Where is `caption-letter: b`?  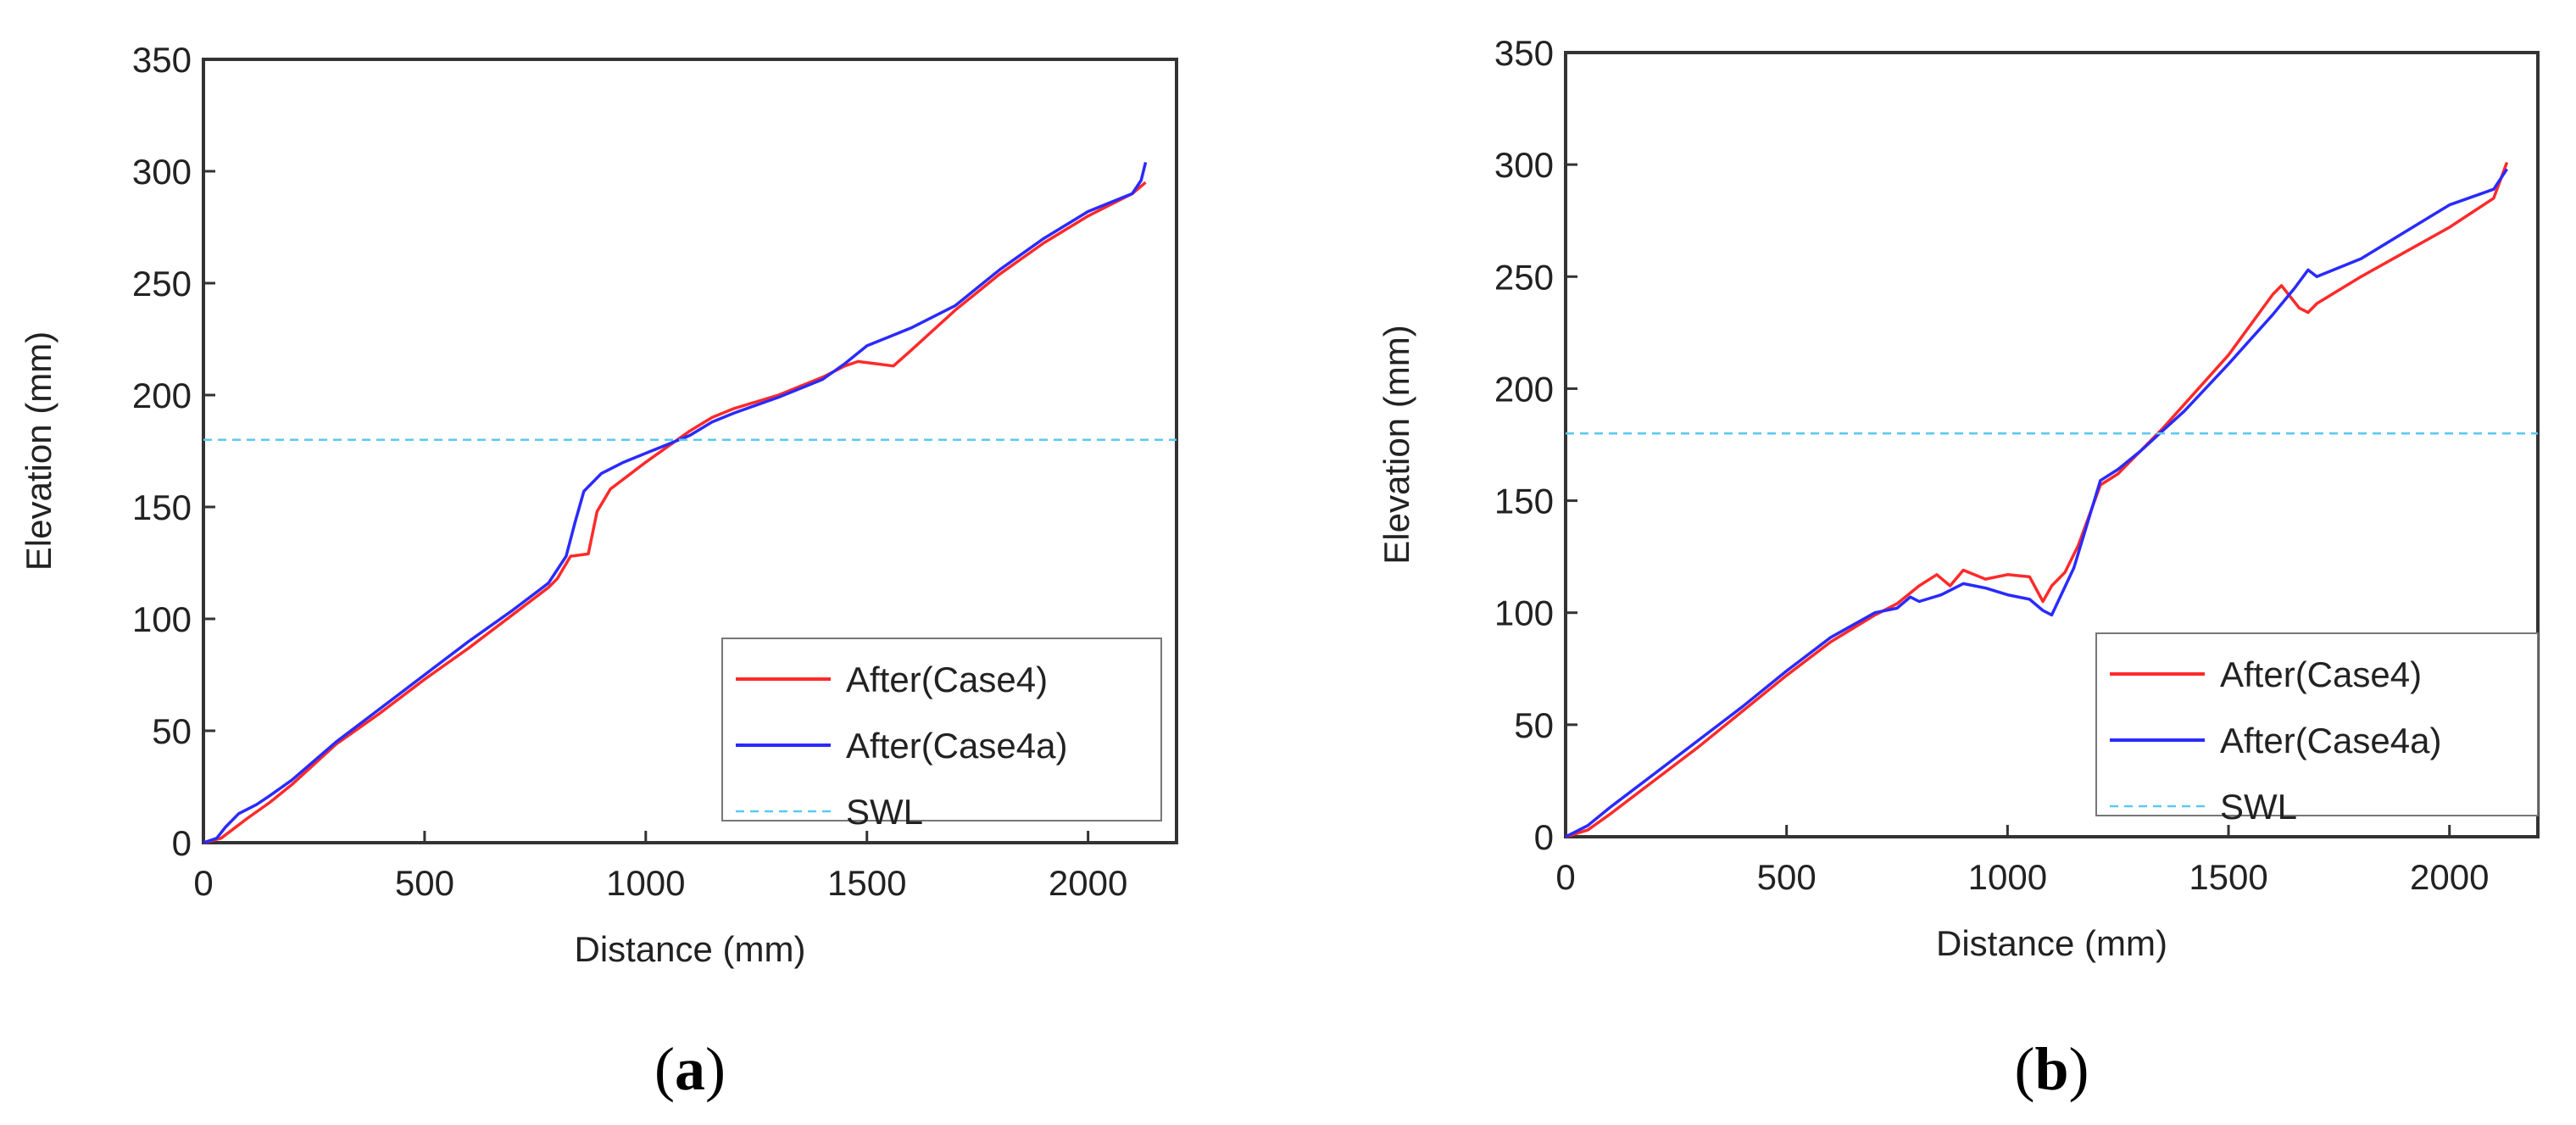
caption-letter: b is located at coordinates (2051, 1069).